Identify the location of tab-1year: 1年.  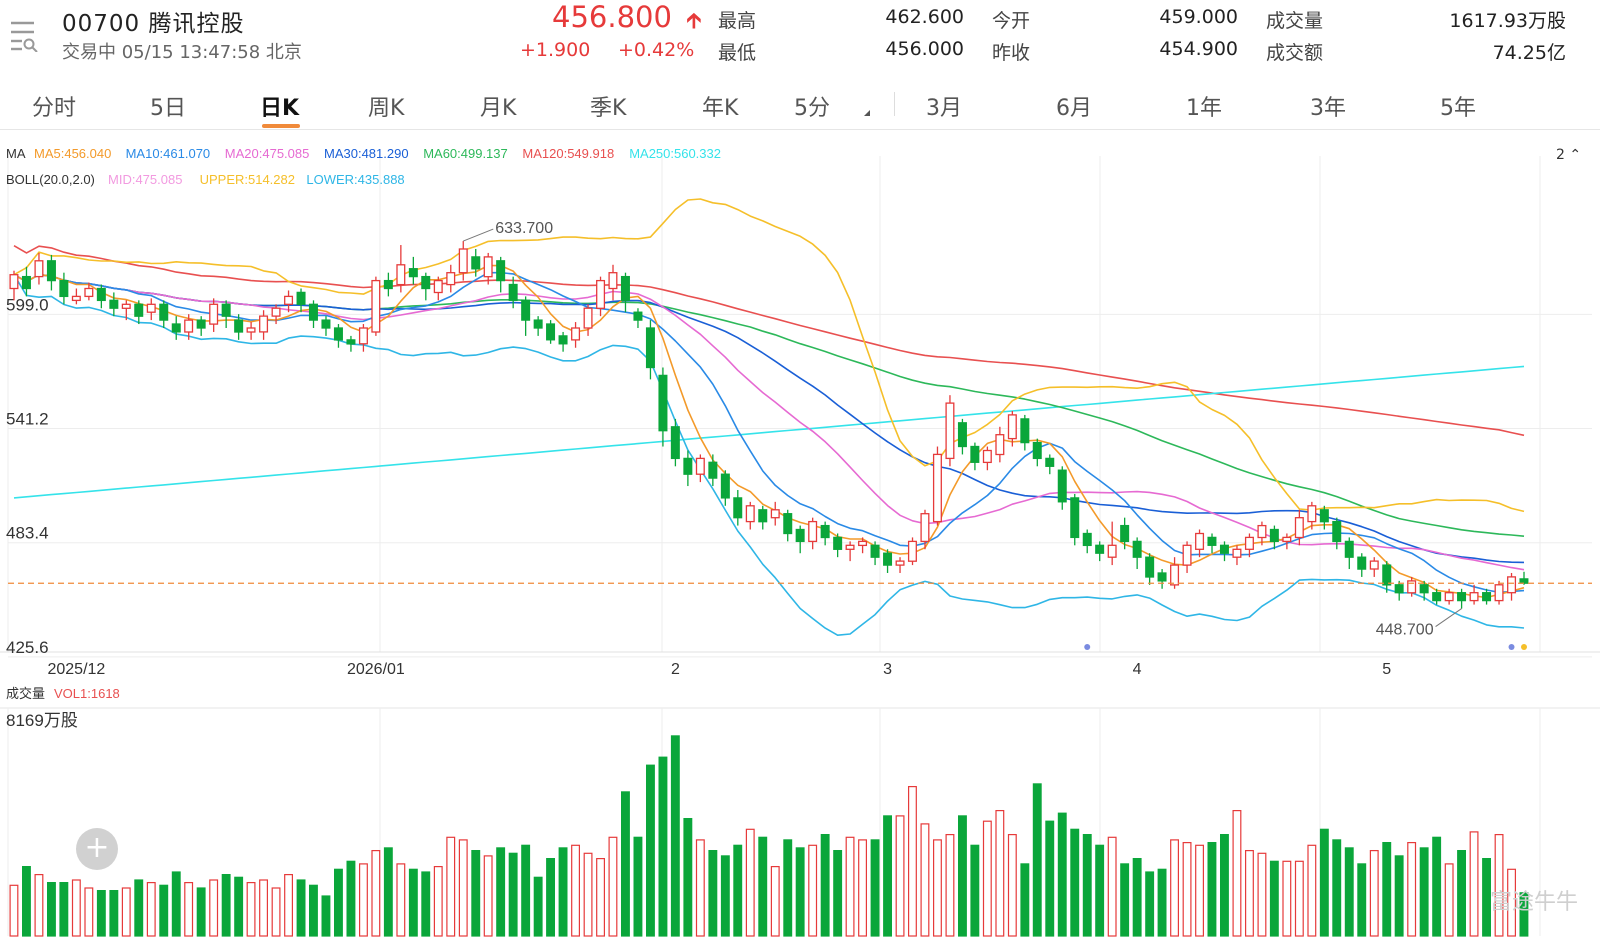
(1204, 108).